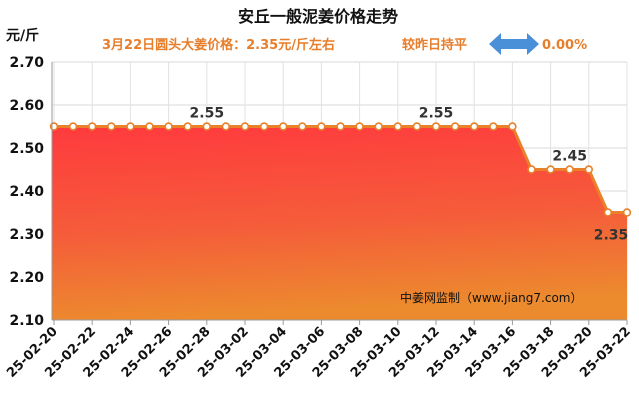  Describe the element at coordinates (564, 45) in the screenshot. I see `change-value: 0.00%` at that location.